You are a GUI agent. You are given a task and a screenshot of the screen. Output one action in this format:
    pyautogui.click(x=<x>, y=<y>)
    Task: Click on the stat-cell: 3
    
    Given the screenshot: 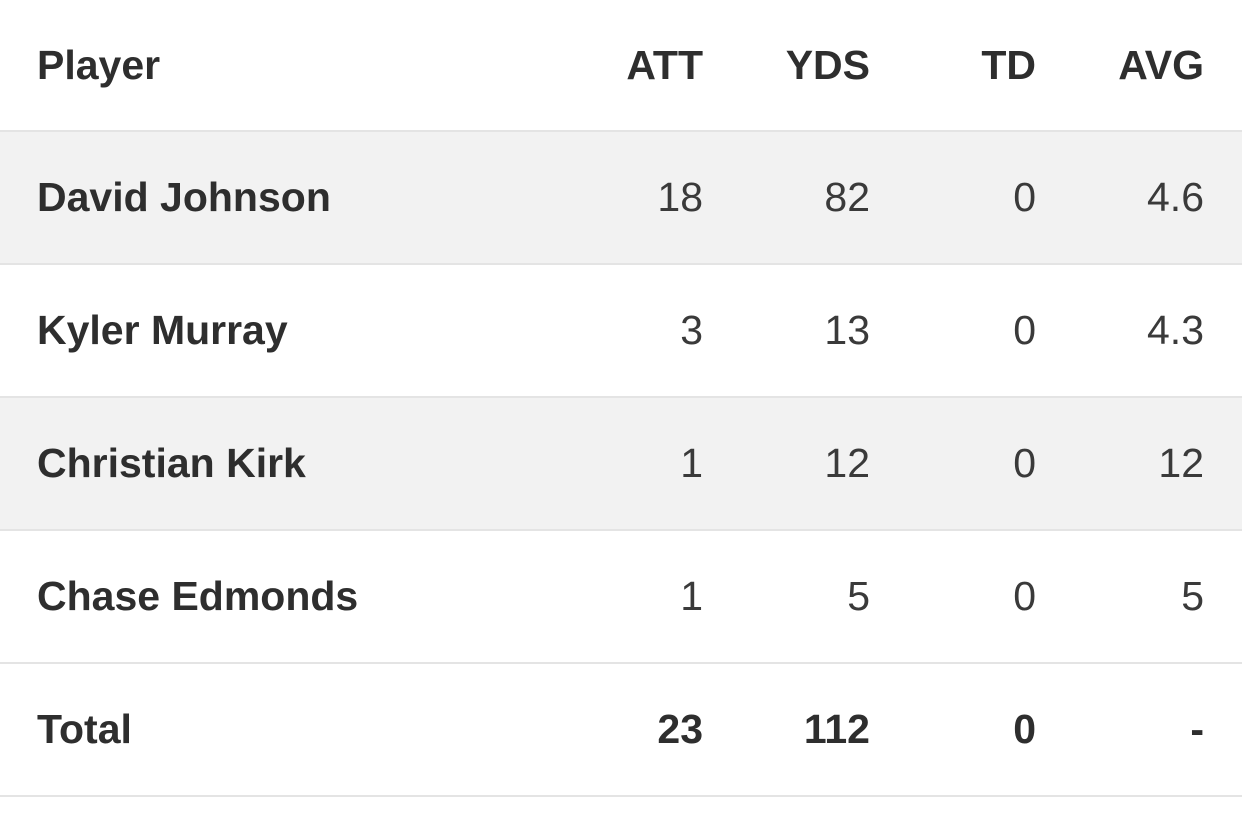 What is the action you would take?
    pyautogui.click(x=621, y=331)
    